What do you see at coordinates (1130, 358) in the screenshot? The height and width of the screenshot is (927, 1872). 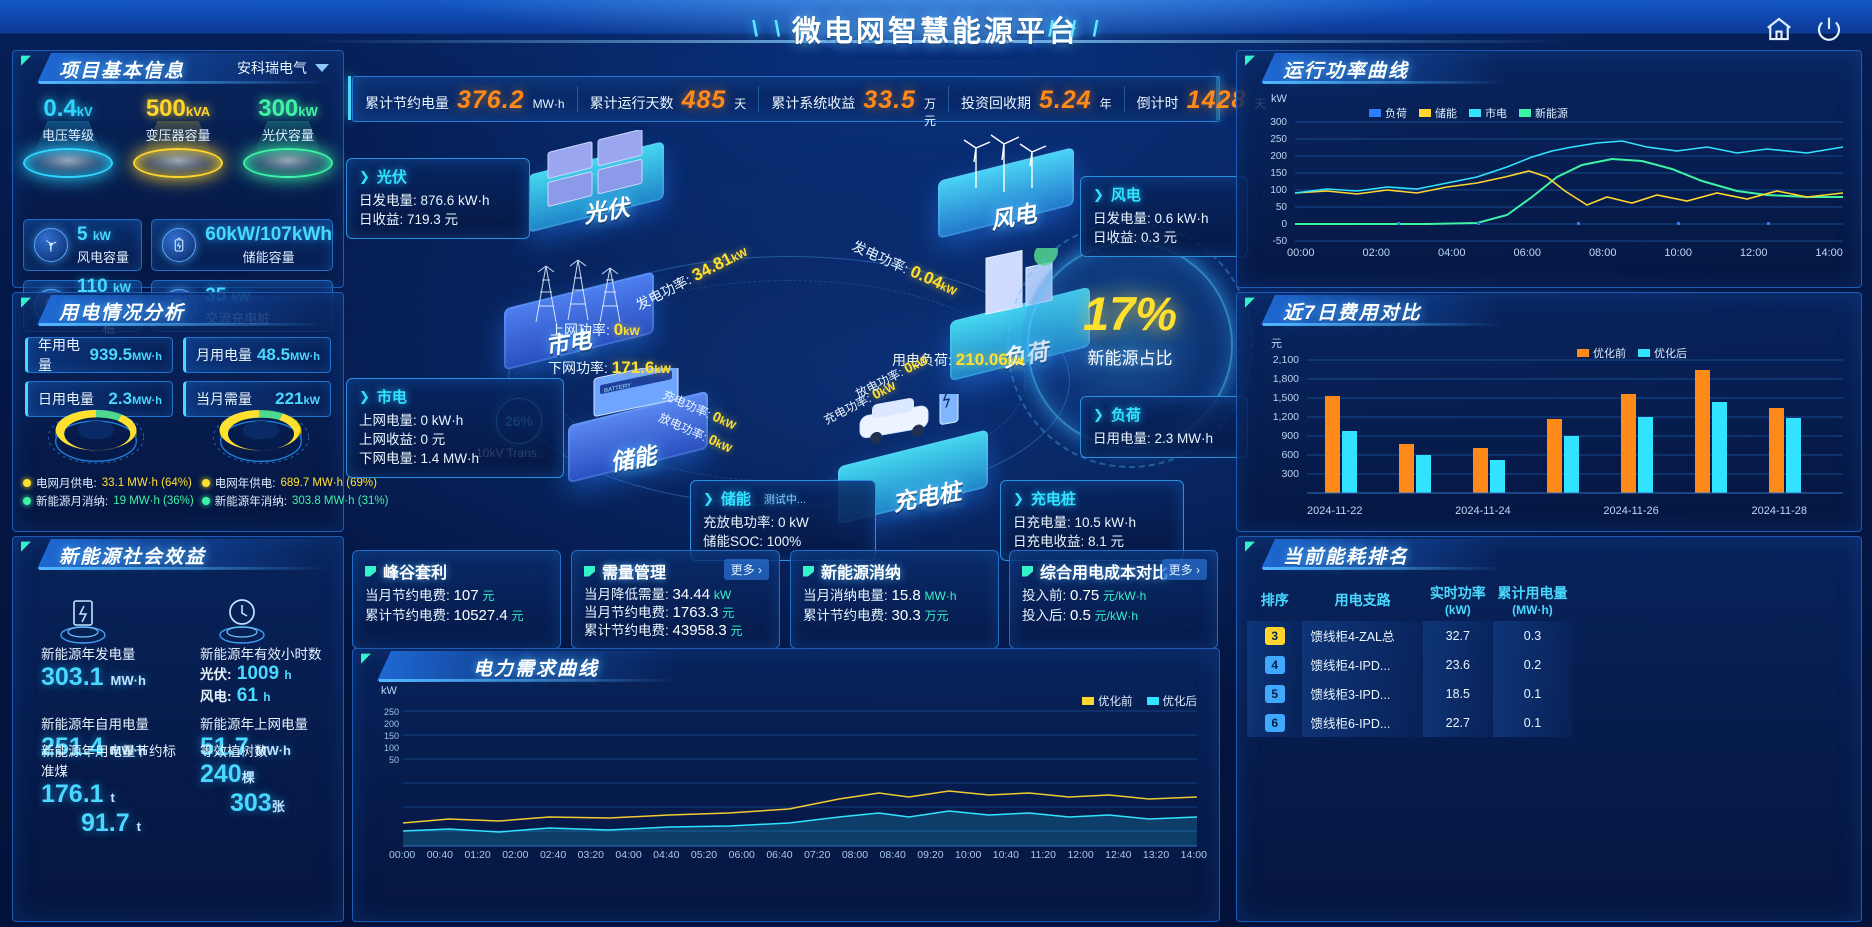 I see `new-energy-percent-label: 新能源占比` at bounding box center [1130, 358].